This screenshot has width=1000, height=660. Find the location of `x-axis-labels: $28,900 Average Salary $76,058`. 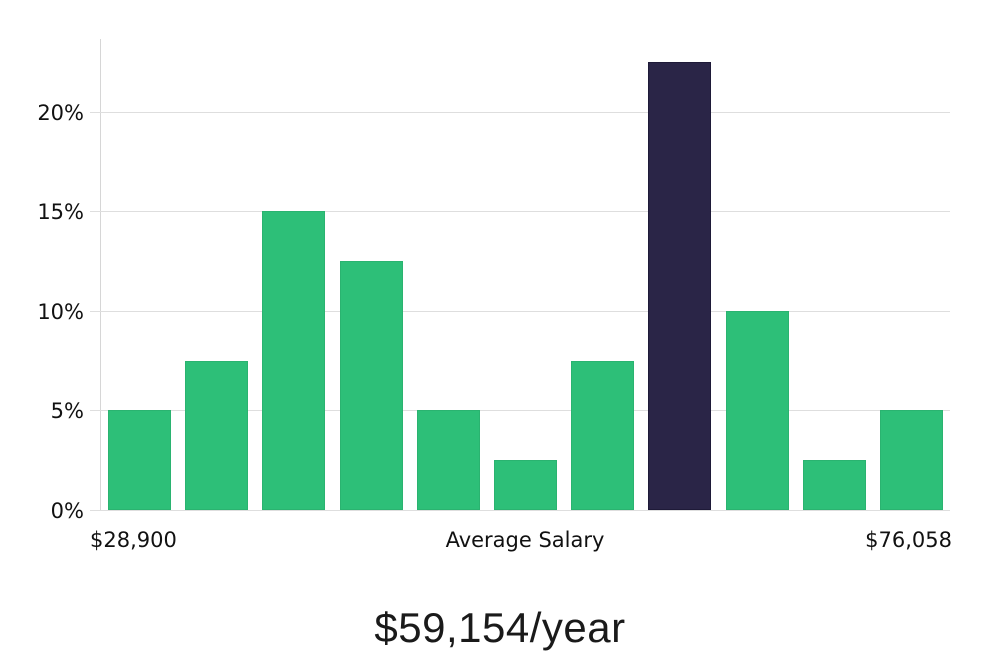

x-axis-labels: $28,900 Average Salary $76,058 is located at coordinates (521, 543).